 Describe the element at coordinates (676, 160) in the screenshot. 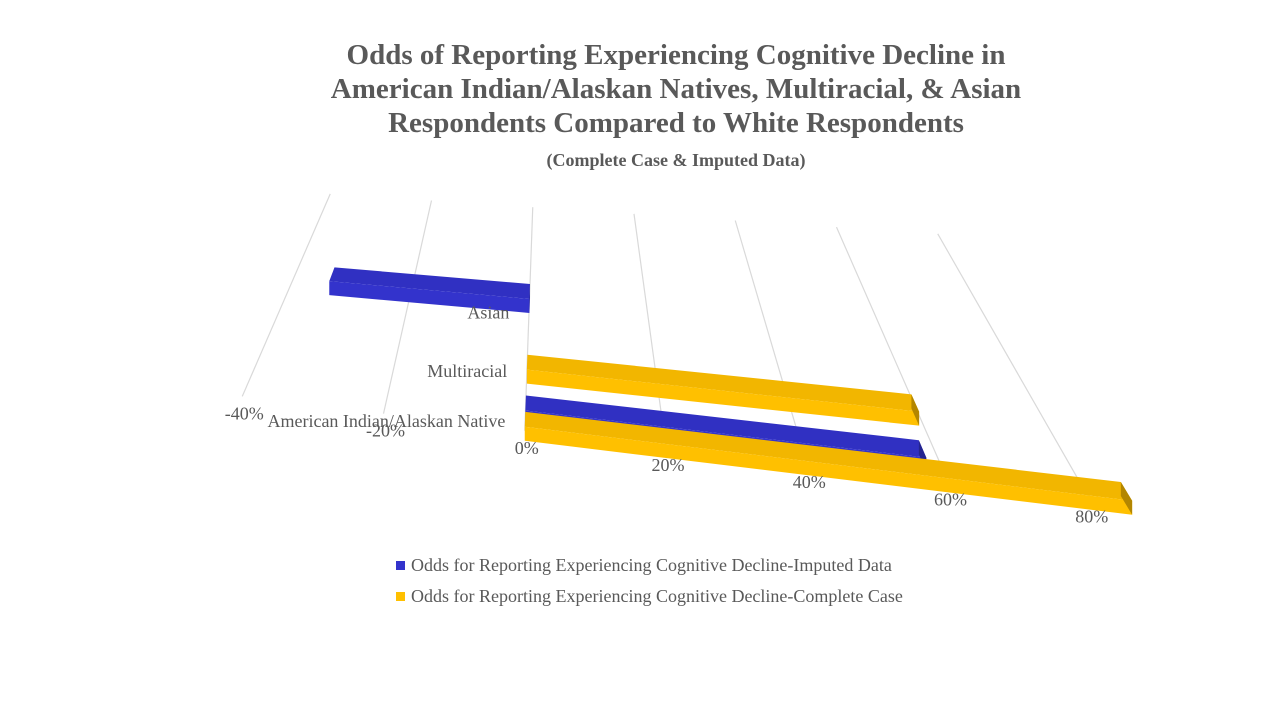

I see `chart-subtitle: (Complete Case & Imputed Data)` at that location.